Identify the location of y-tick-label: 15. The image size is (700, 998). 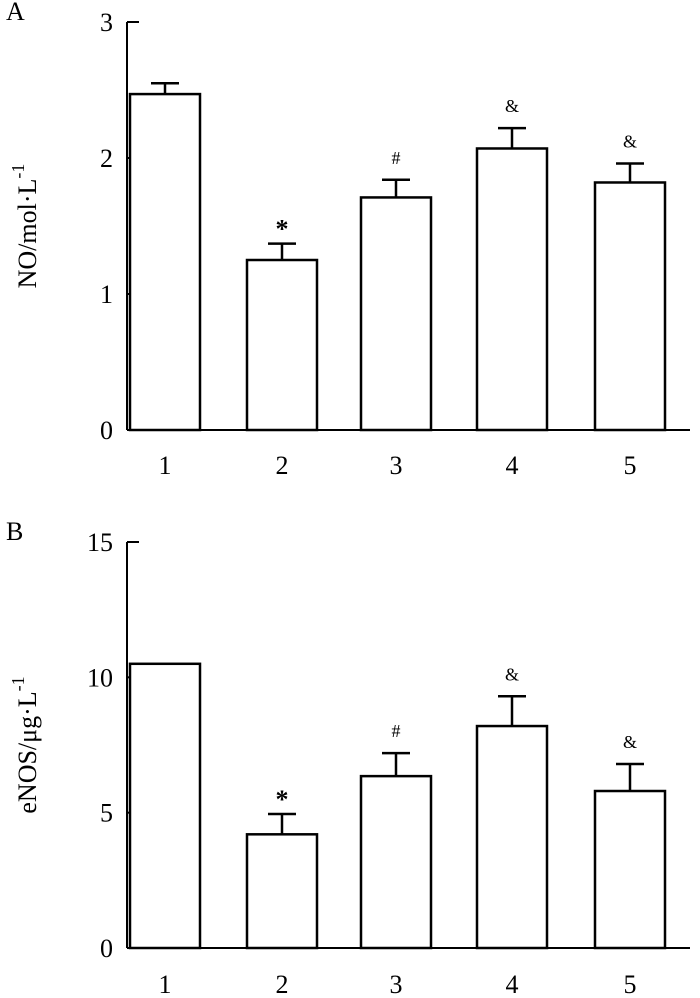
(100, 542).